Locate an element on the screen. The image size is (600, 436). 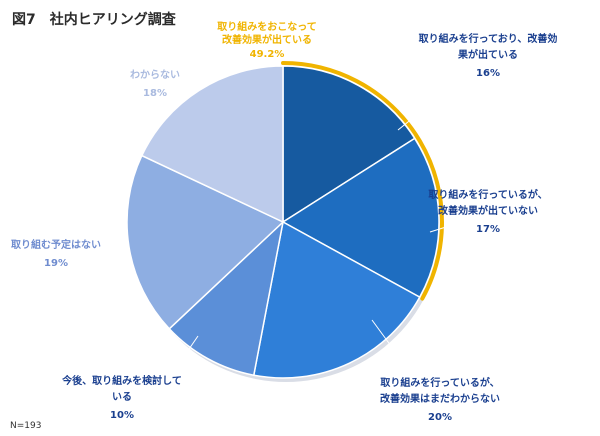
highlight-arc is located at coordinates (362, 181).